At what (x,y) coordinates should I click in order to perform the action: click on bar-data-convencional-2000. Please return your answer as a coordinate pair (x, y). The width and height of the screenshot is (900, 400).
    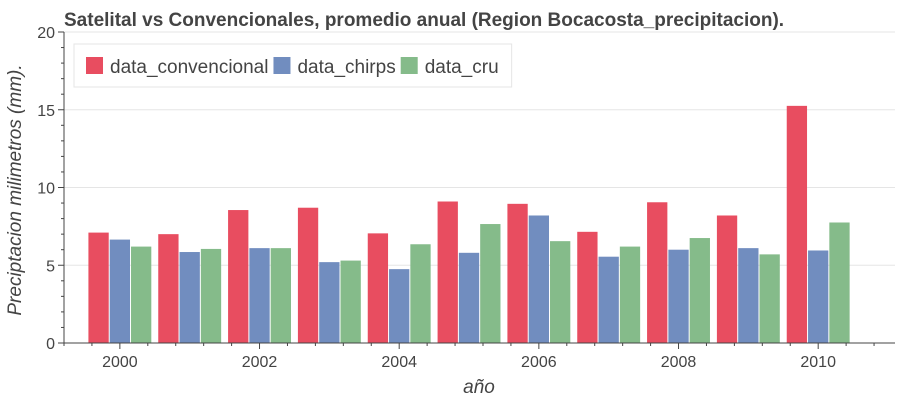
    Looking at the image, I should click on (98, 287).